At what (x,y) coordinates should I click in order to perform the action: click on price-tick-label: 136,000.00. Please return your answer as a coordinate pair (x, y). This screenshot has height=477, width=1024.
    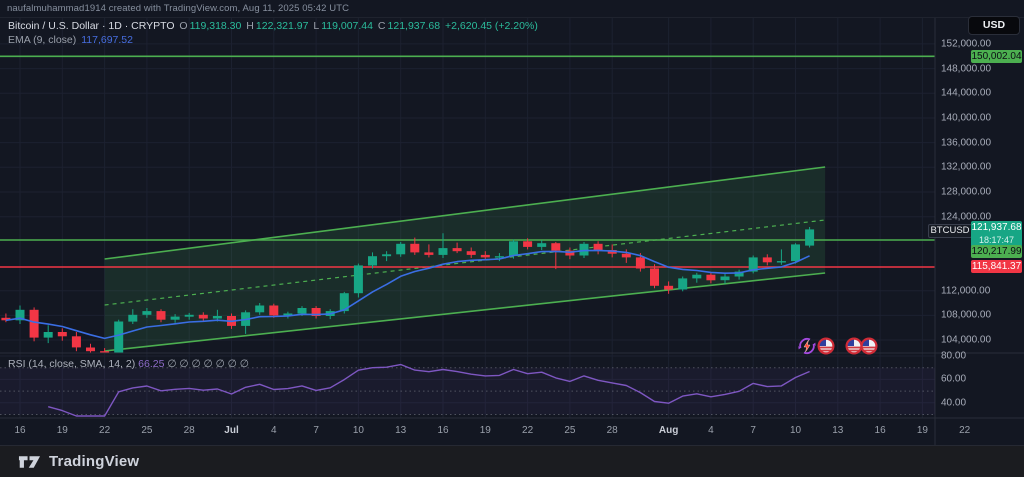
    Looking at the image, I should click on (966, 143).